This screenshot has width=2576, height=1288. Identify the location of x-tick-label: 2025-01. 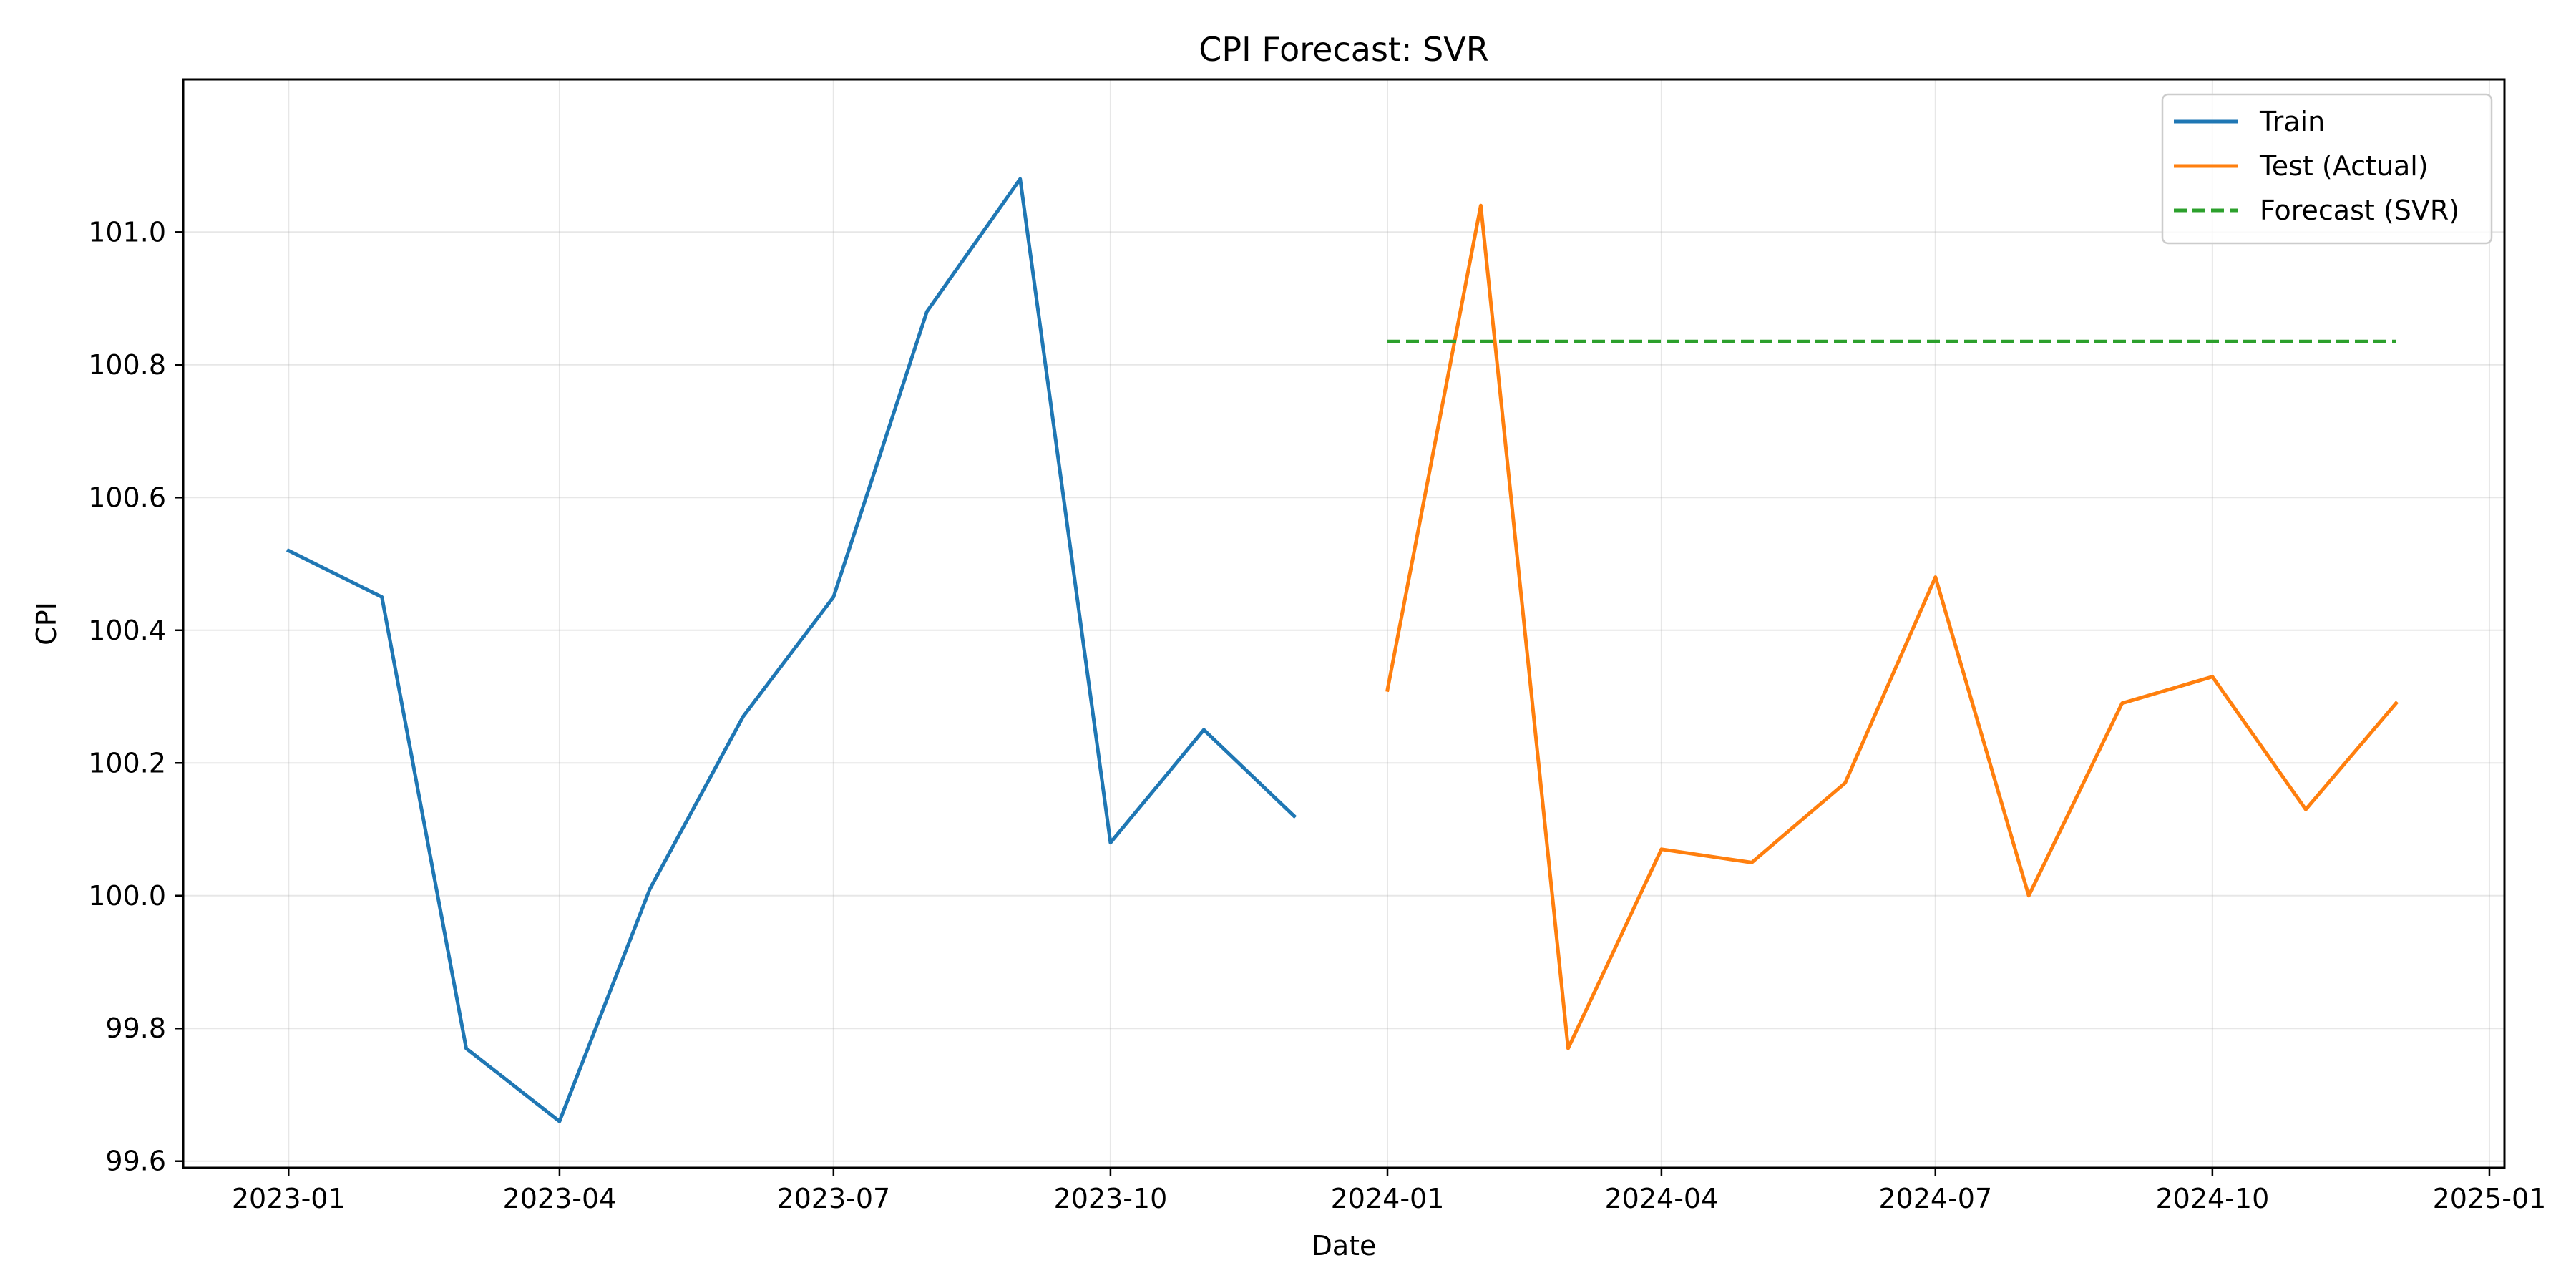
(2490, 1198).